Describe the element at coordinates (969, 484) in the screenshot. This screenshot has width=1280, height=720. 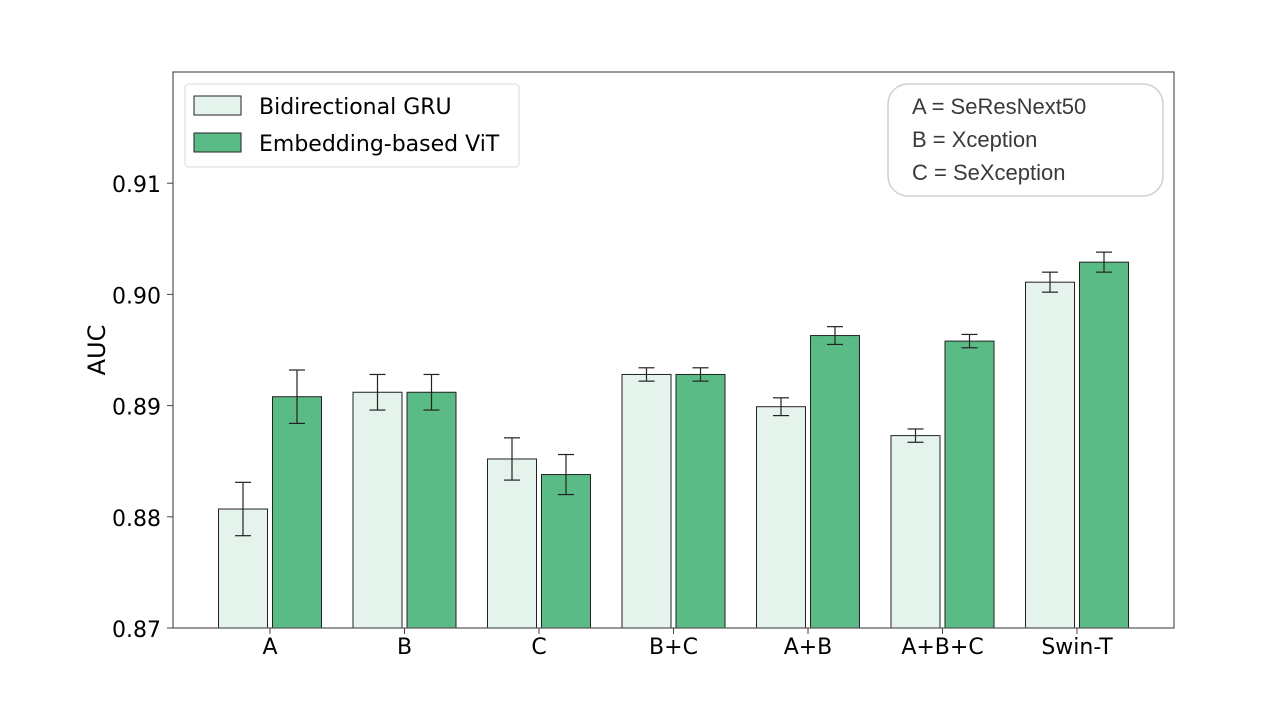
I see `bar-embedding-based-vit-a-b-c` at that location.